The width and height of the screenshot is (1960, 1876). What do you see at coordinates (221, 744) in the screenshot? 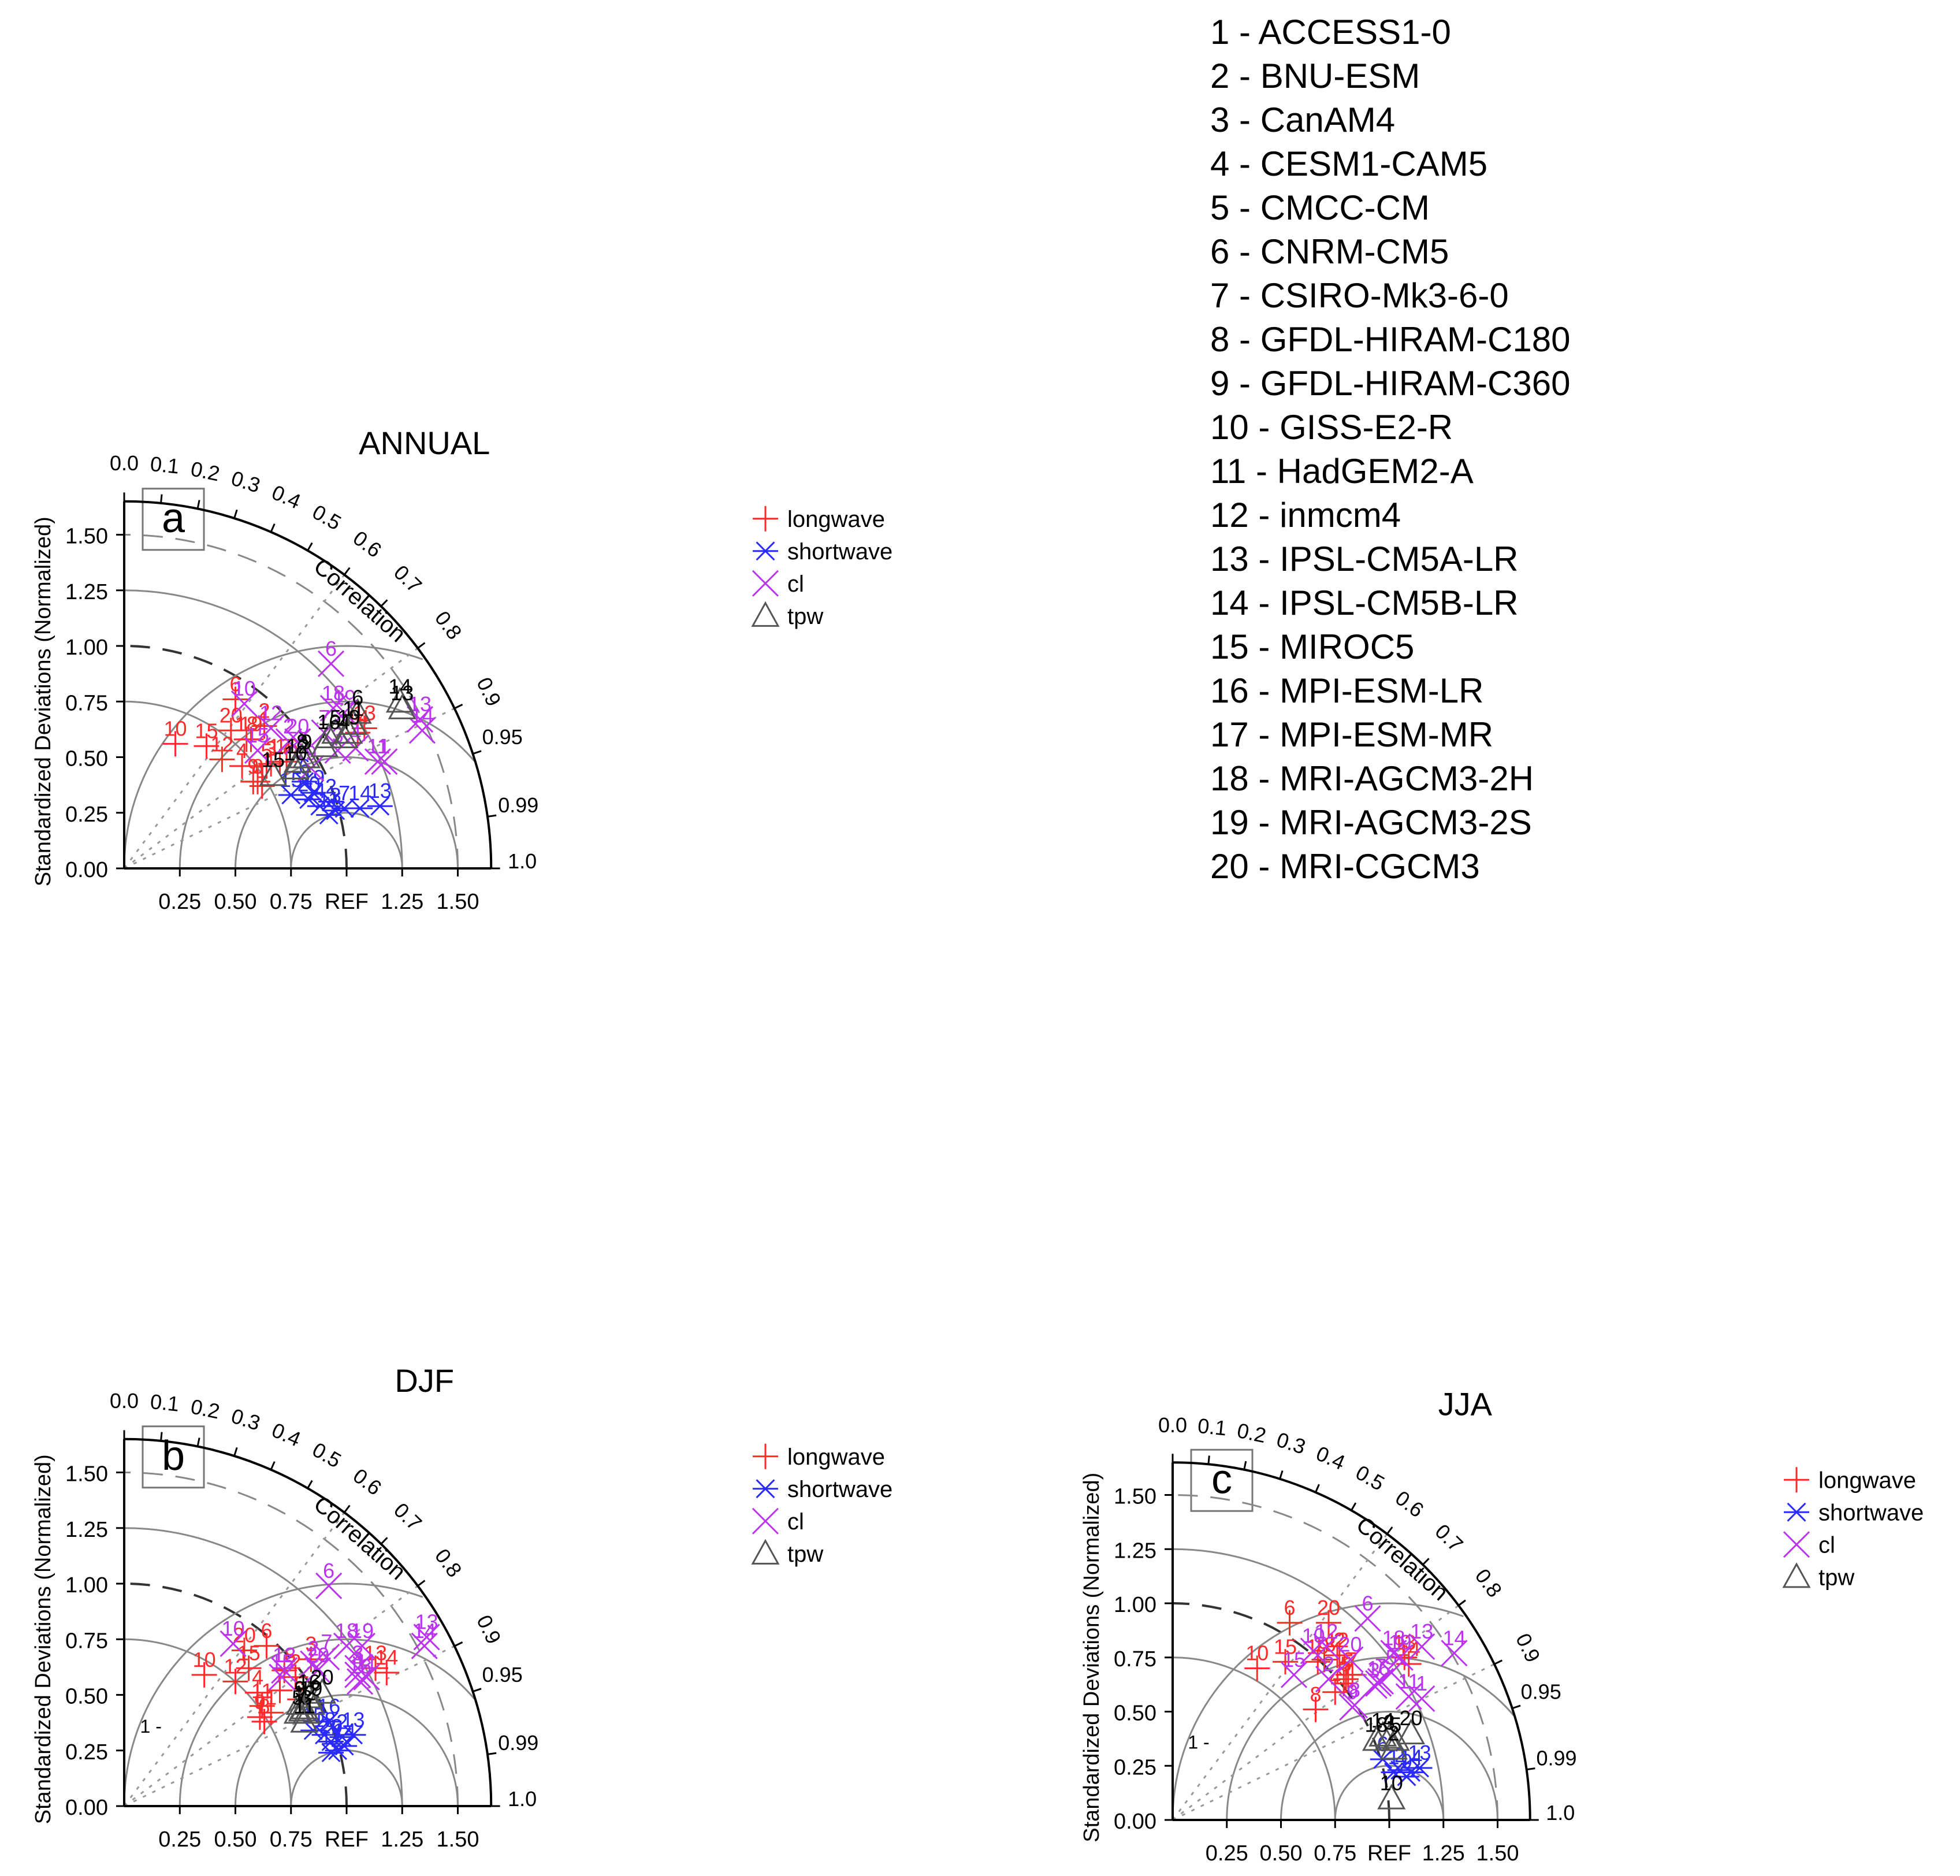
I see `longwave-point-label: 12` at bounding box center [221, 744].